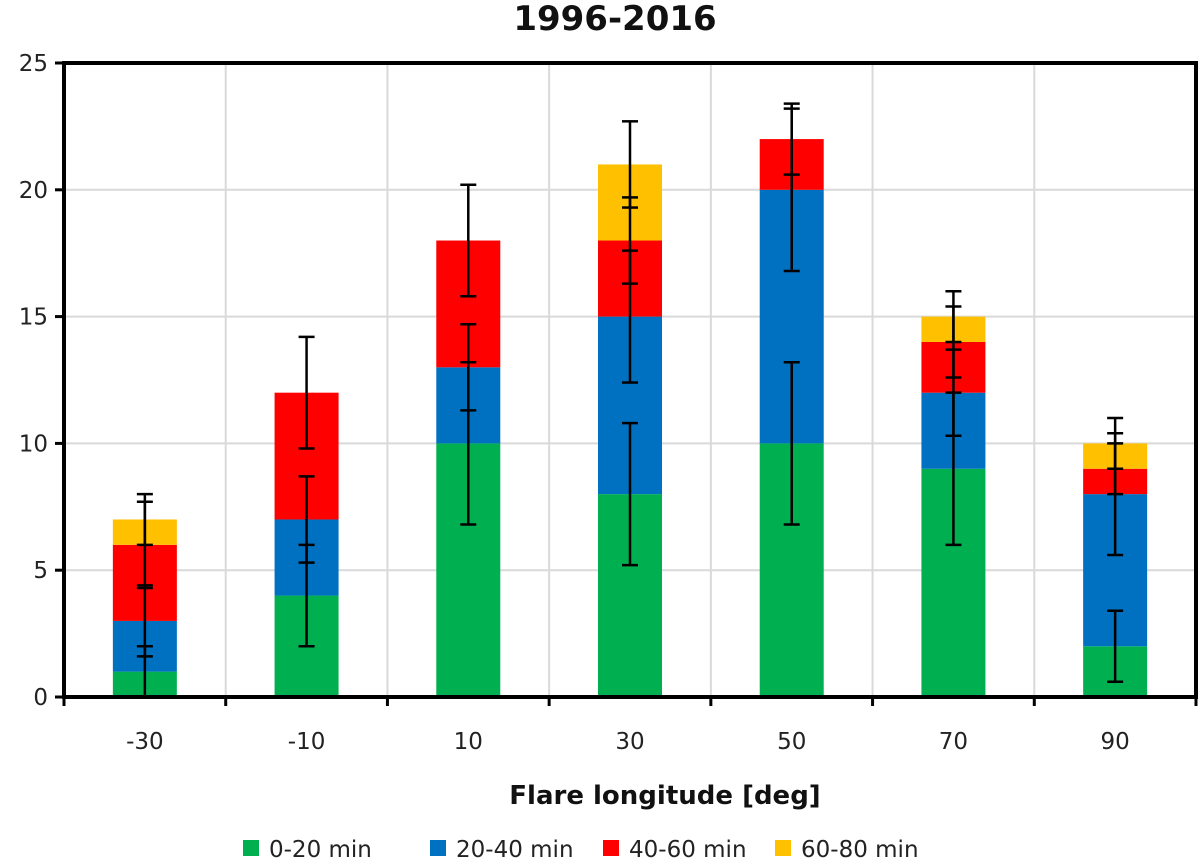  I want to click on y-tick-label: 0, so click(40, 698).